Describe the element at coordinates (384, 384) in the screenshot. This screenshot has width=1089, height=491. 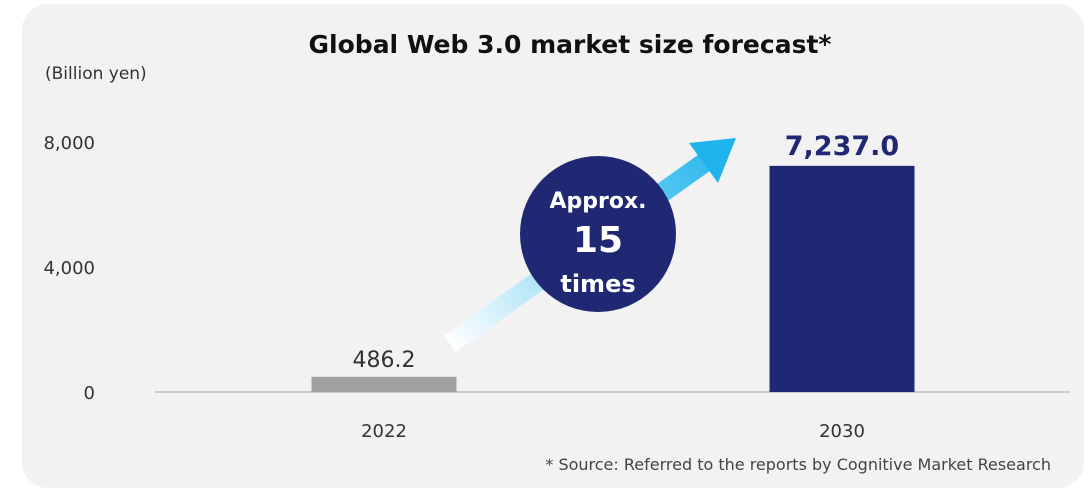
I see `bar-2022` at that location.